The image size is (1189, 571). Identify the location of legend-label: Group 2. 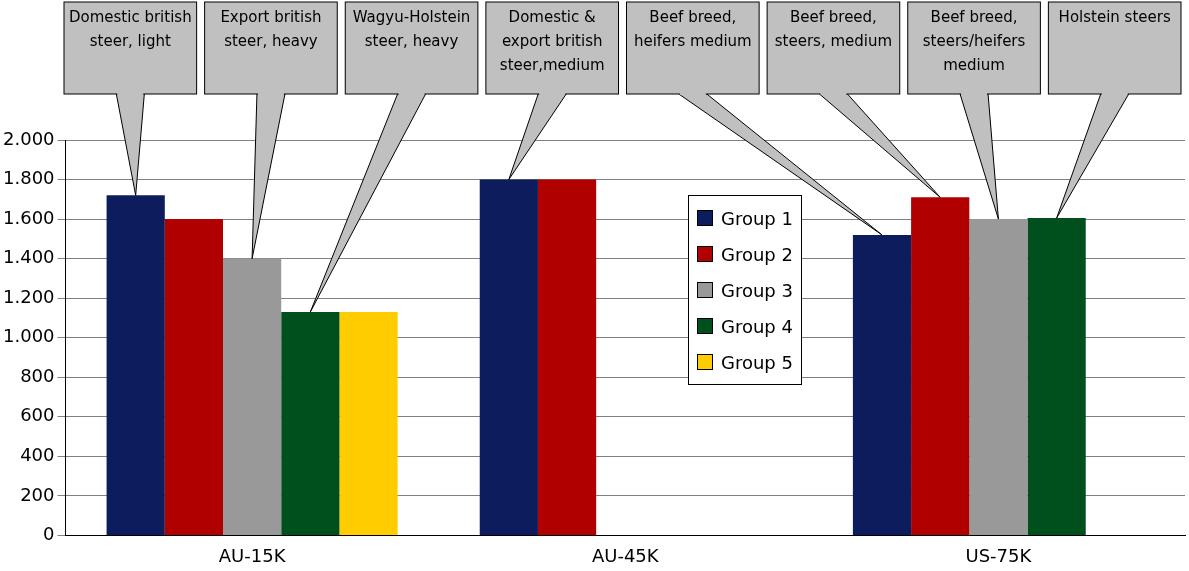
(757, 254).